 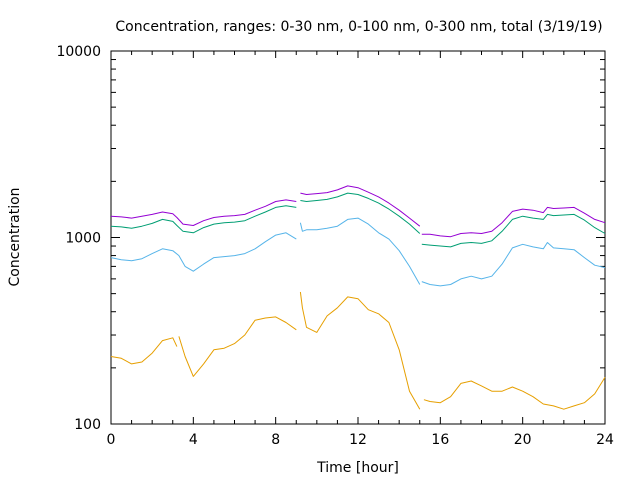 What do you see at coordinates (111, 440) in the screenshot?
I see `x-tick-label: 0` at bounding box center [111, 440].